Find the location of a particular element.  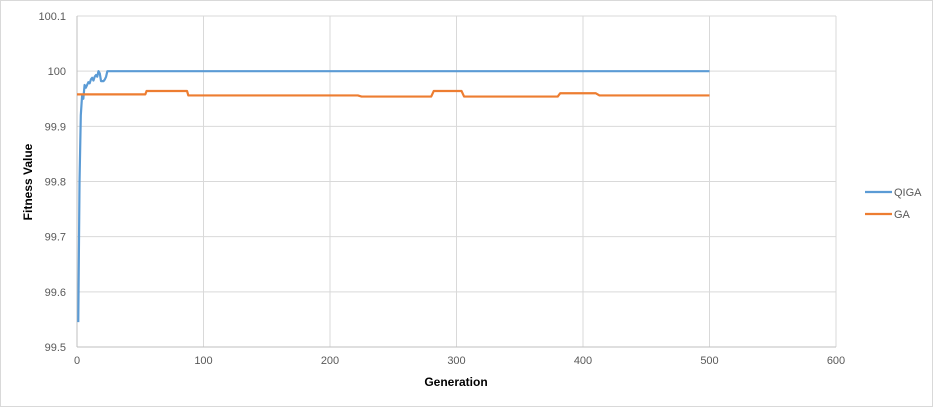

y-tick-label: 100.1 is located at coordinates (52, 17).